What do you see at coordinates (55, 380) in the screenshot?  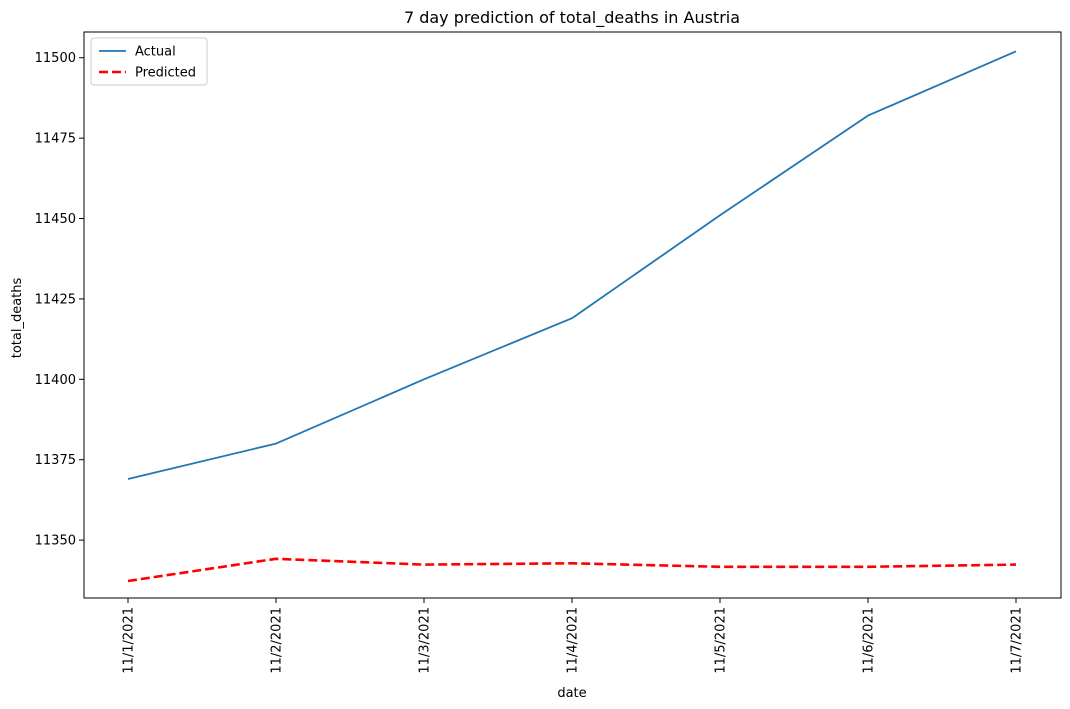 I see `y-tick-label: 11400` at bounding box center [55, 380].